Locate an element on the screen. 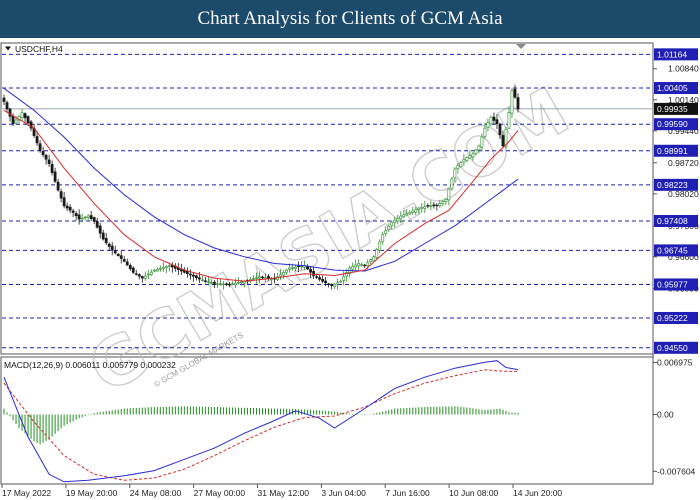 The image size is (700, 500). symbol-menu-triangle-icon is located at coordinates (8, 48).